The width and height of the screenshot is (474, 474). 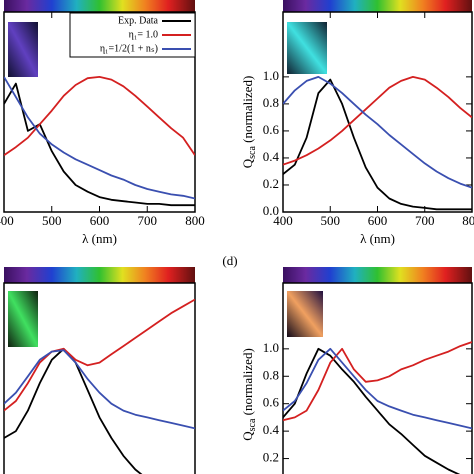 What do you see at coordinates (138, 20) in the screenshot?
I see `legend-label: Exp. Data` at bounding box center [138, 20].